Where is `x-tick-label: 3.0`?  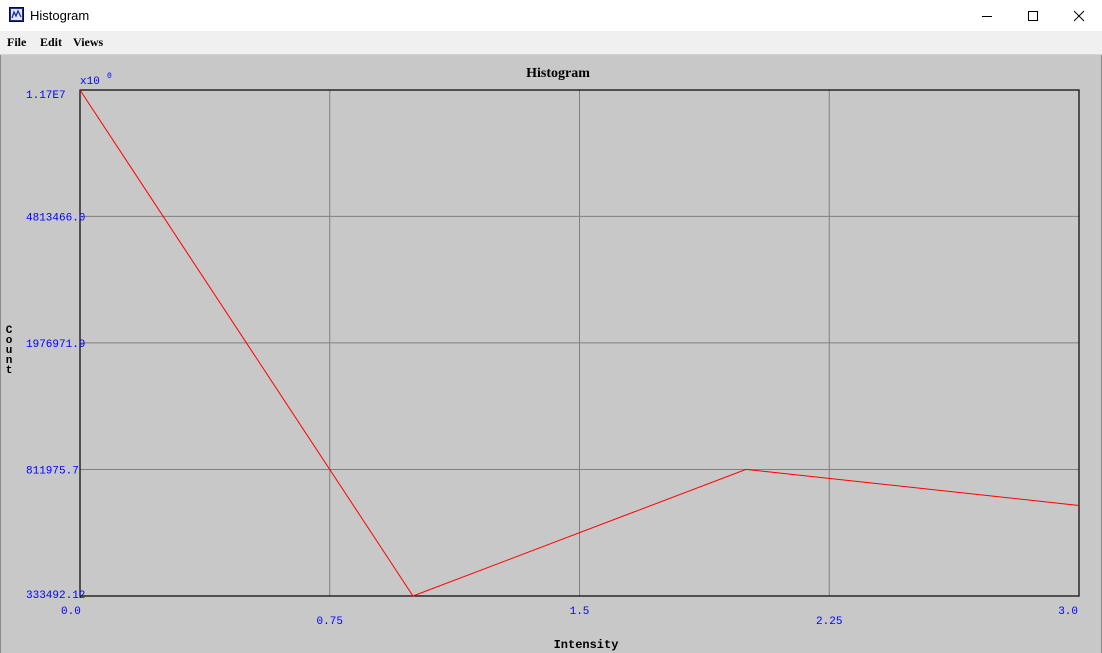
x-tick-label: 3.0 is located at coordinates (1068, 612).